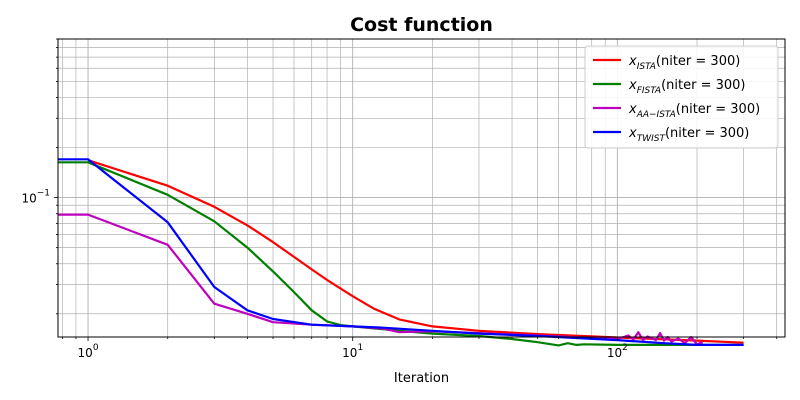 Image resolution: width=800 pixels, height=400 pixels. What do you see at coordinates (694, 111) in the screenshot?
I see `legend-label-2: xAA−ISTA(niter = 300)` at bounding box center [694, 111].